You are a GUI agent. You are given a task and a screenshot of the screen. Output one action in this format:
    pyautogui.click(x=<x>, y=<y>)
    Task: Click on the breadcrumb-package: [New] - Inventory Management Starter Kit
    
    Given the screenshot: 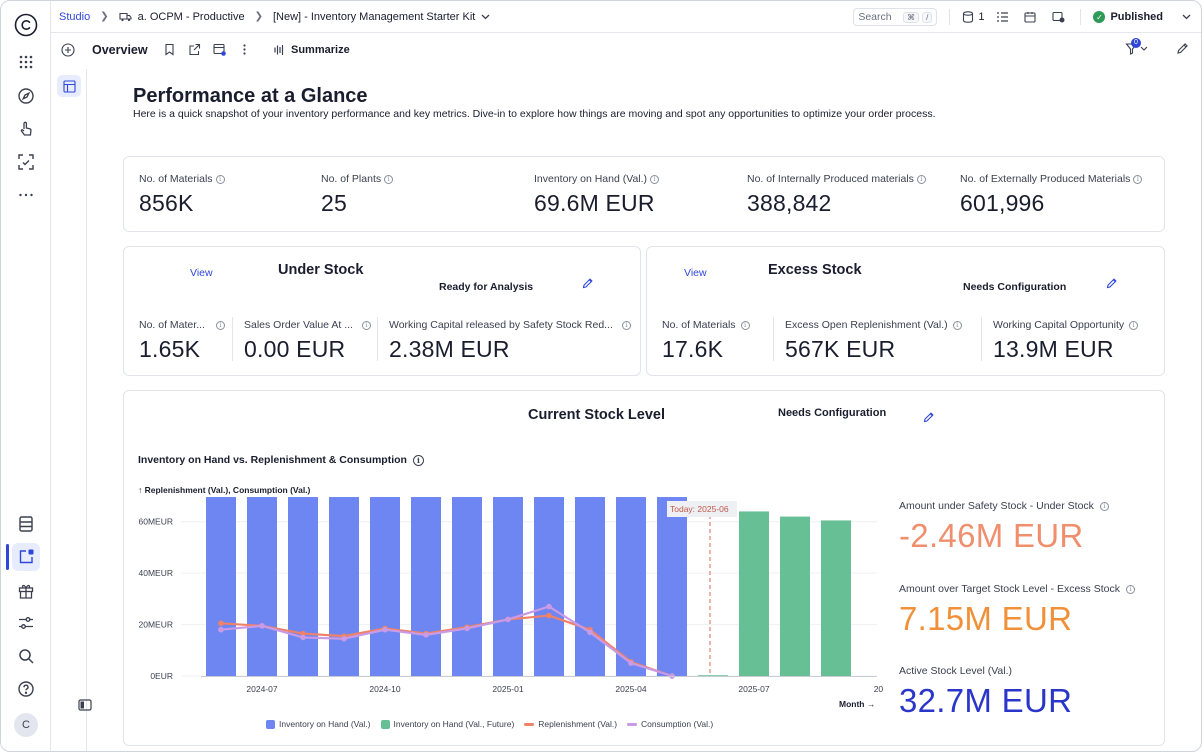 What is the action you would take?
    pyautogui.click(x=374, y=16)
    